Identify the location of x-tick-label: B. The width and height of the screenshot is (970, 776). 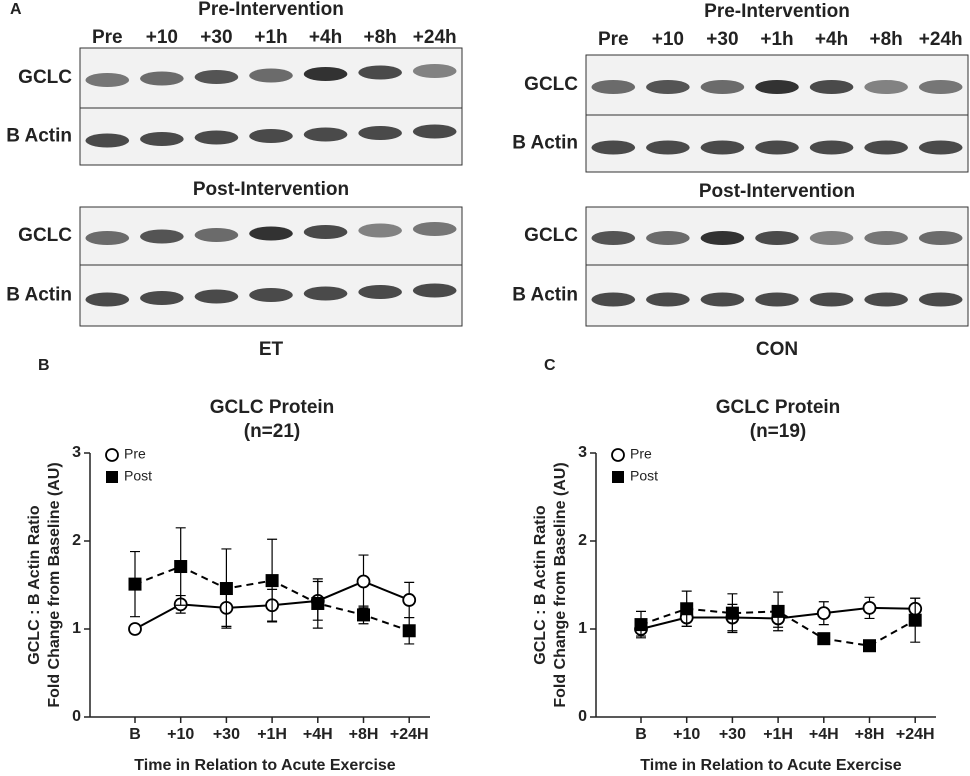
(135, 734).